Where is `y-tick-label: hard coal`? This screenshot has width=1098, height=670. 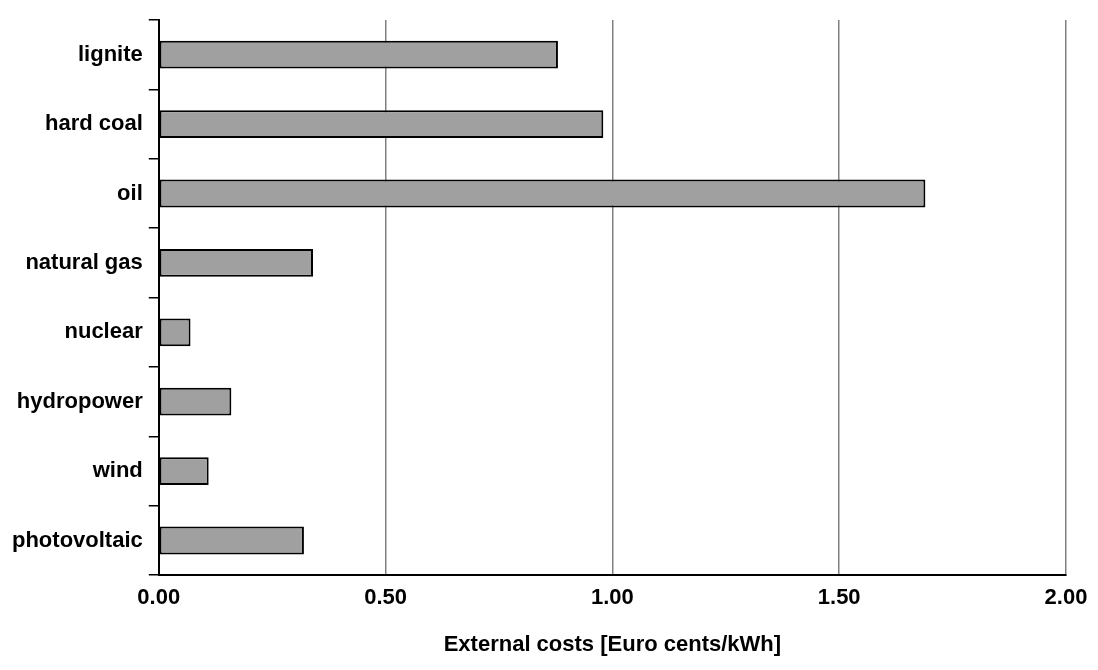
y-tick-label: hard coal is located at coordinates (93, 123).